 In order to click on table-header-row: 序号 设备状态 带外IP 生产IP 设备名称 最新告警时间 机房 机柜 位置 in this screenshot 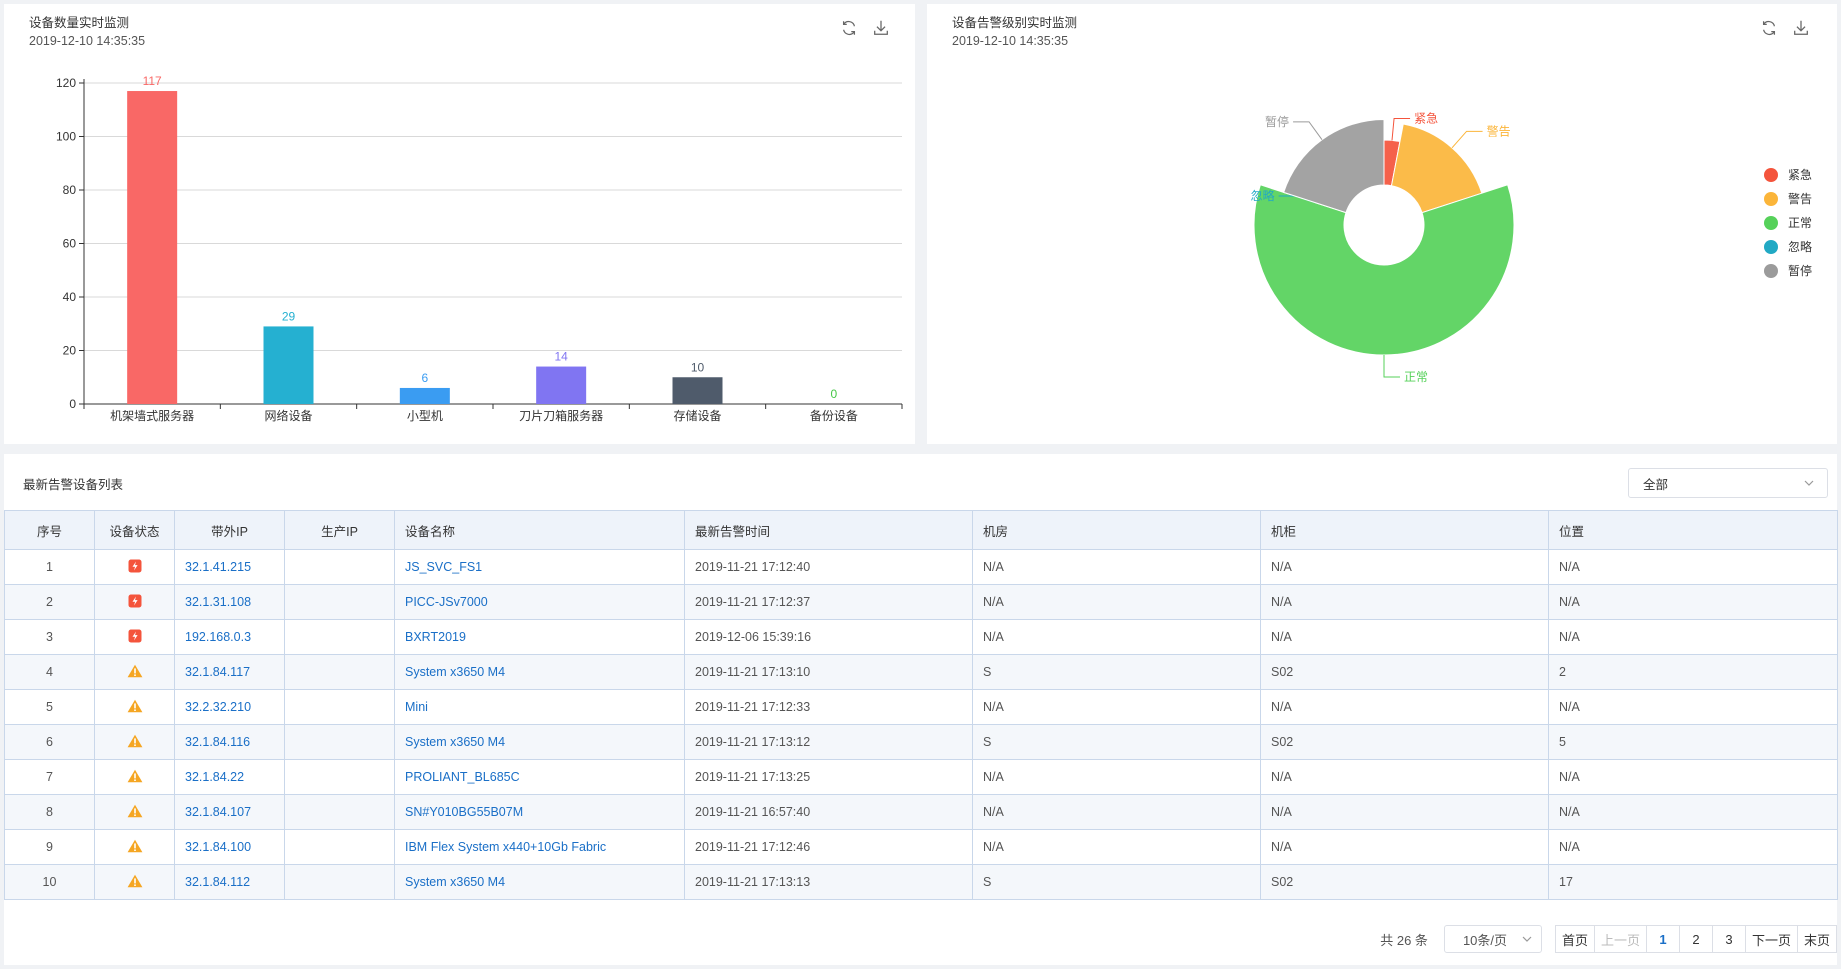, I will do `click(921, 530)`.